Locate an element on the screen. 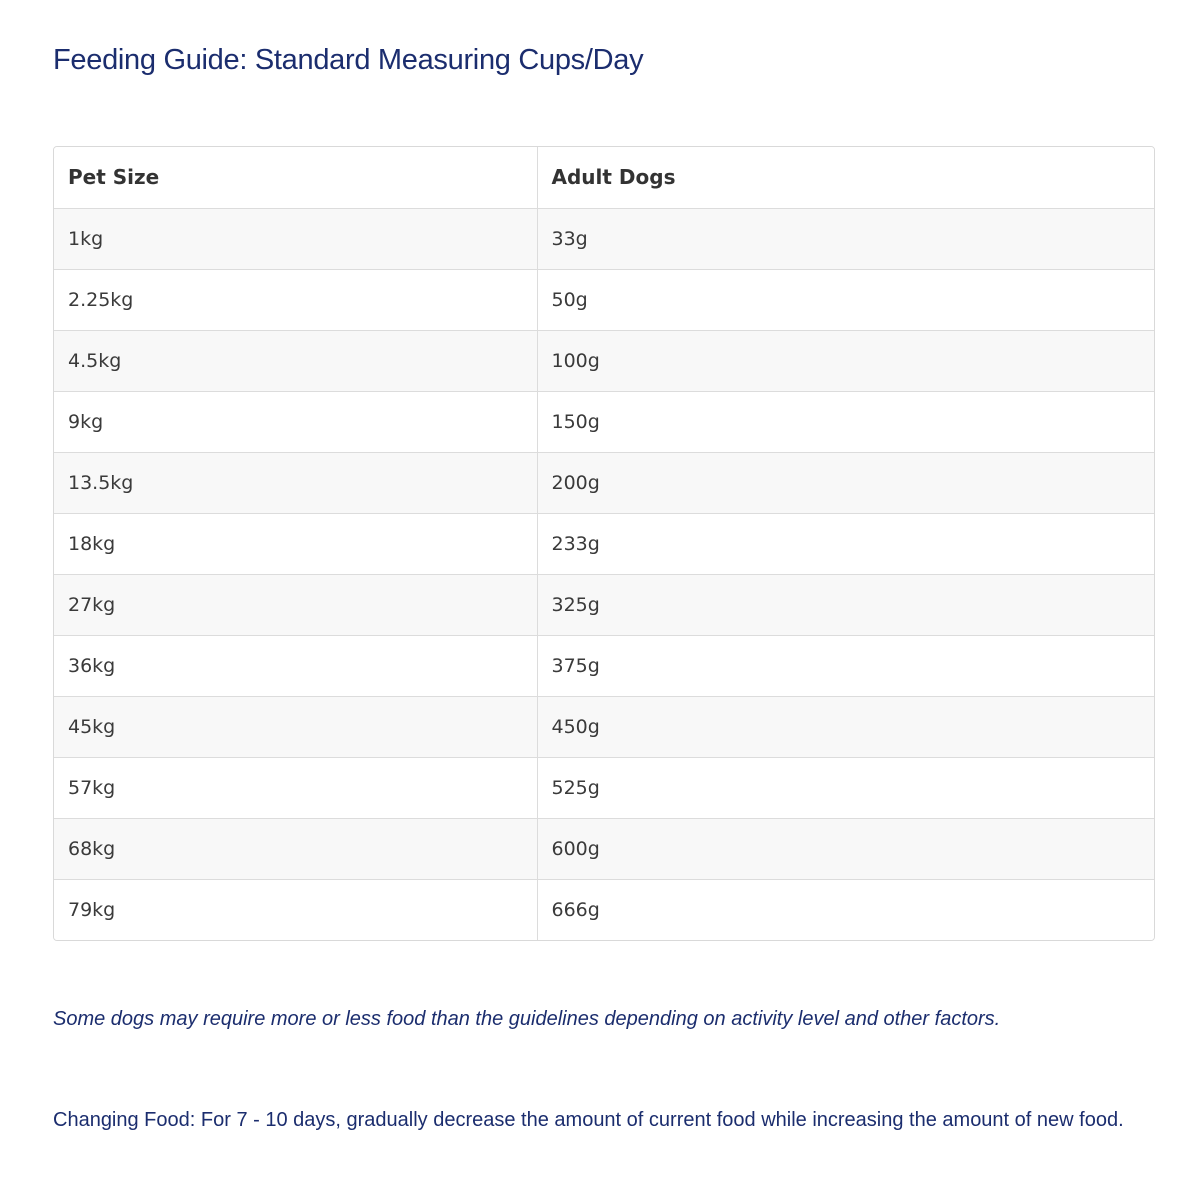 Image resolution: width=1200 pixels, height=1200 pixels. adult-dogs-cell: 233g is located at coordinates (845, 544).